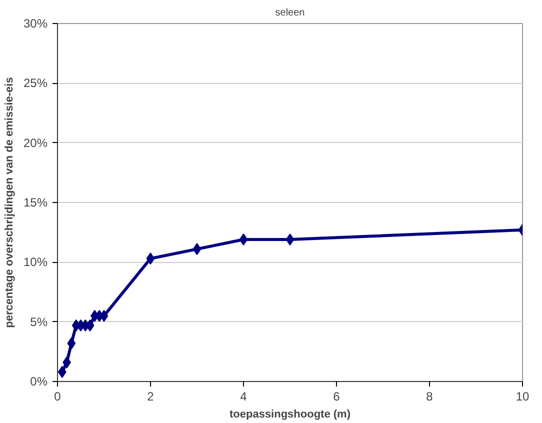  I want to click on y-tick-label: 25%, so click(35, 83).